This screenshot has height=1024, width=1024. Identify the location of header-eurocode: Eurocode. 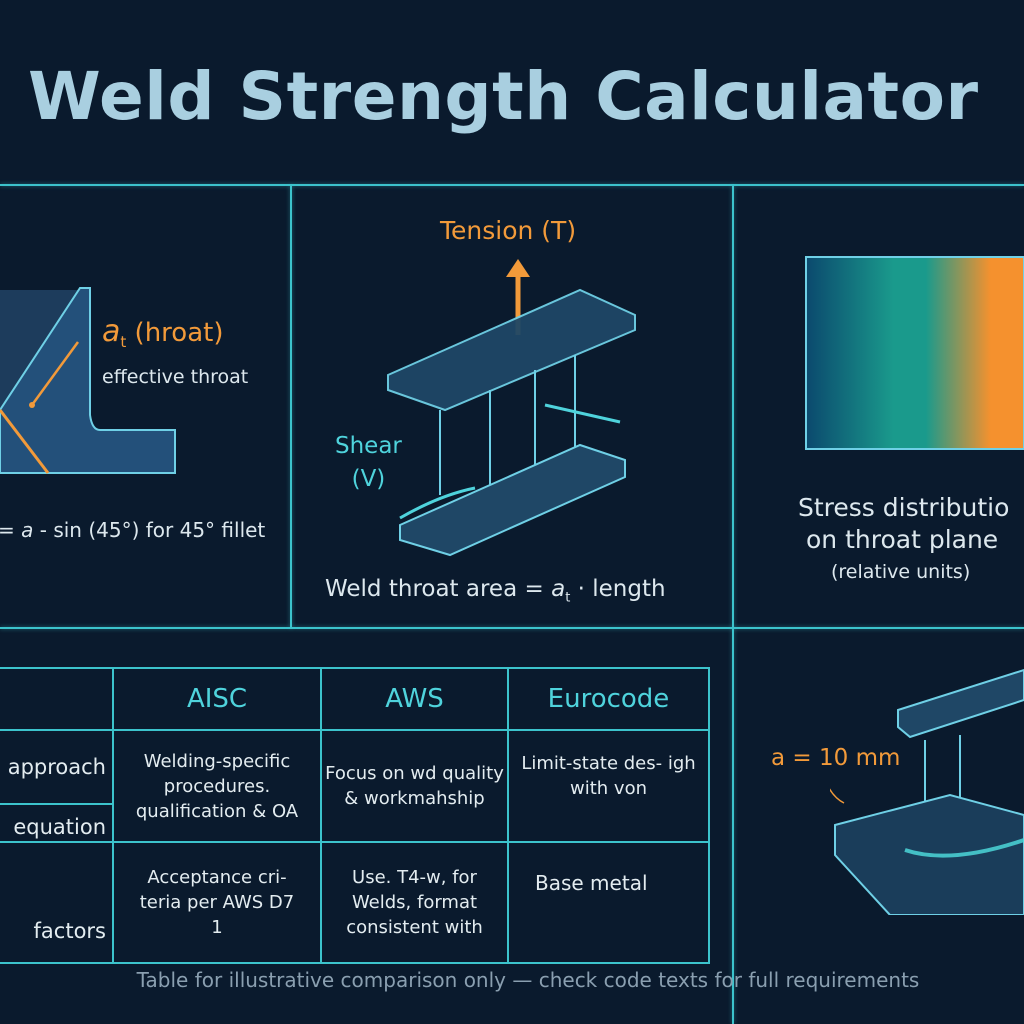
(608, 699).